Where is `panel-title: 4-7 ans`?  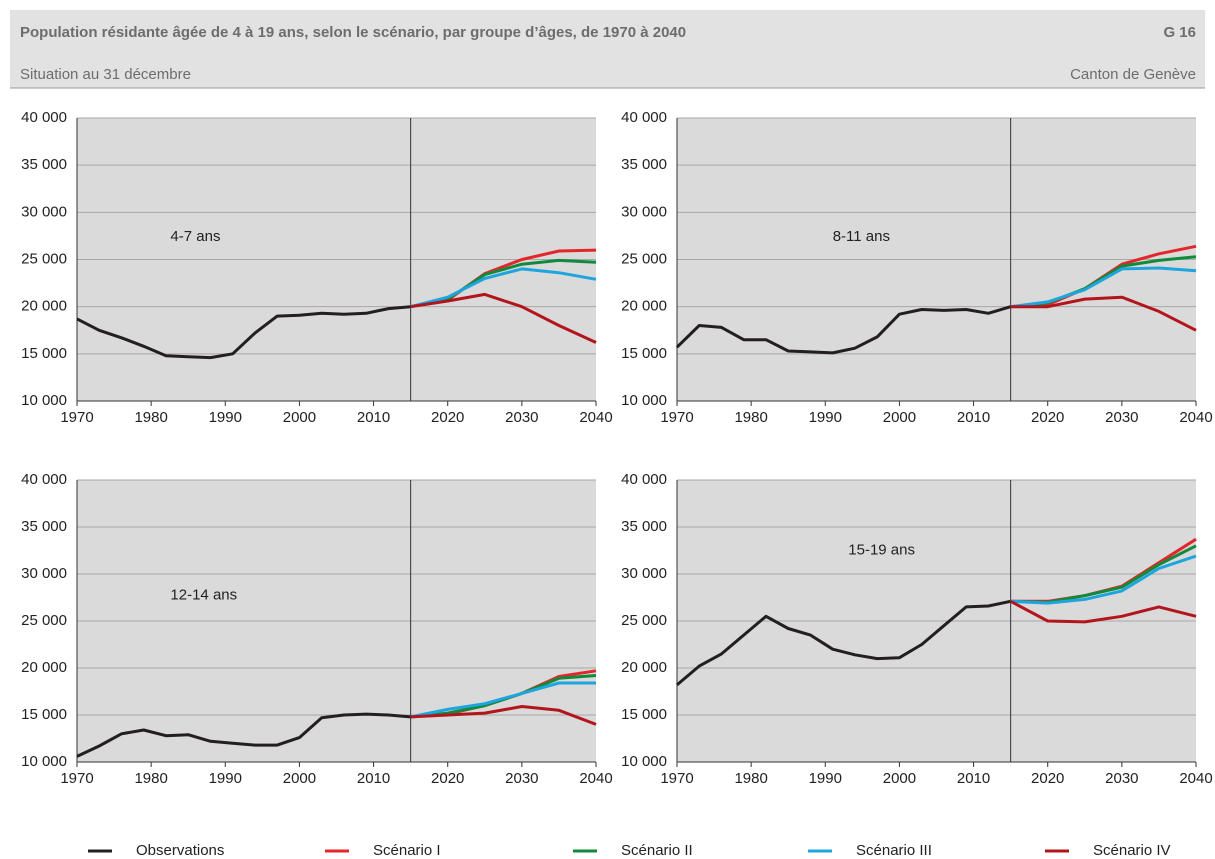 panel-title: 4-7 ans is located at coordinates (195, 236).